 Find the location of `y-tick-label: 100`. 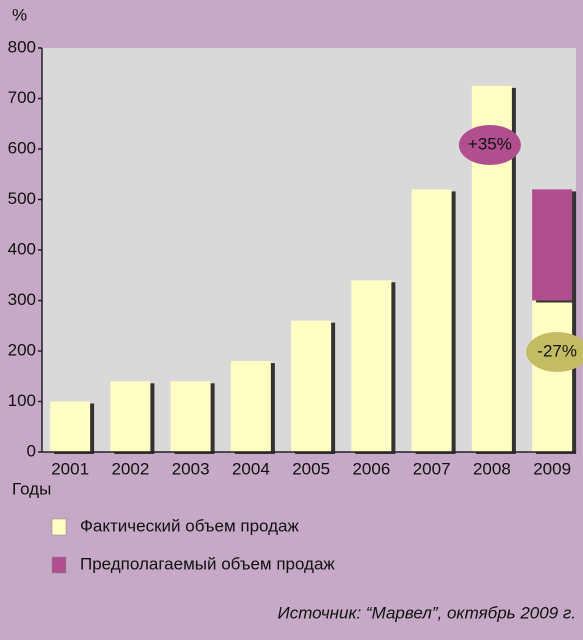

y-tick-label: 100 is located at coordinates (22, 400).